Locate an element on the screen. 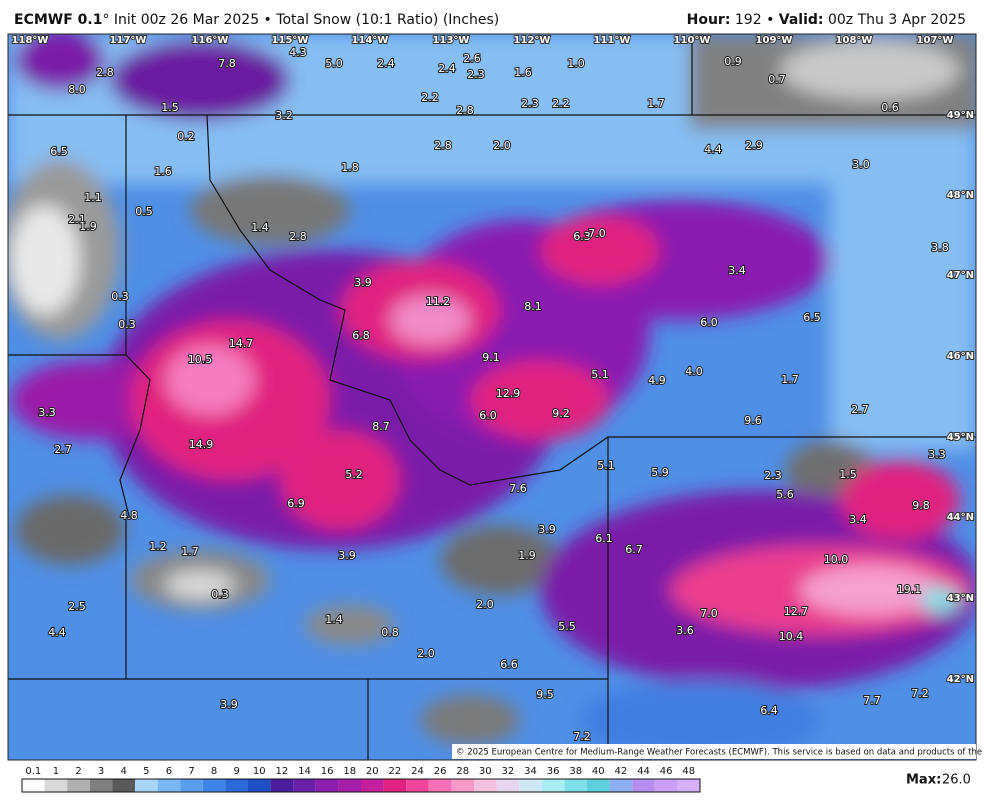  colorbar-label: 0.1 is located at coordinates (33, 771).